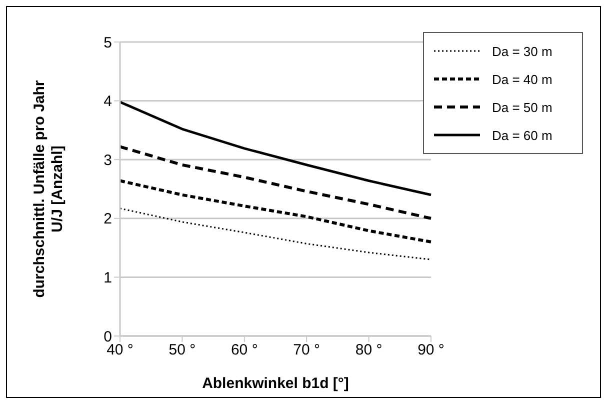 The image size is (609, 406). Describe the element at coordinates (306, 350) in the screenshot. I see `x-tick-label: 70 °` at that location.